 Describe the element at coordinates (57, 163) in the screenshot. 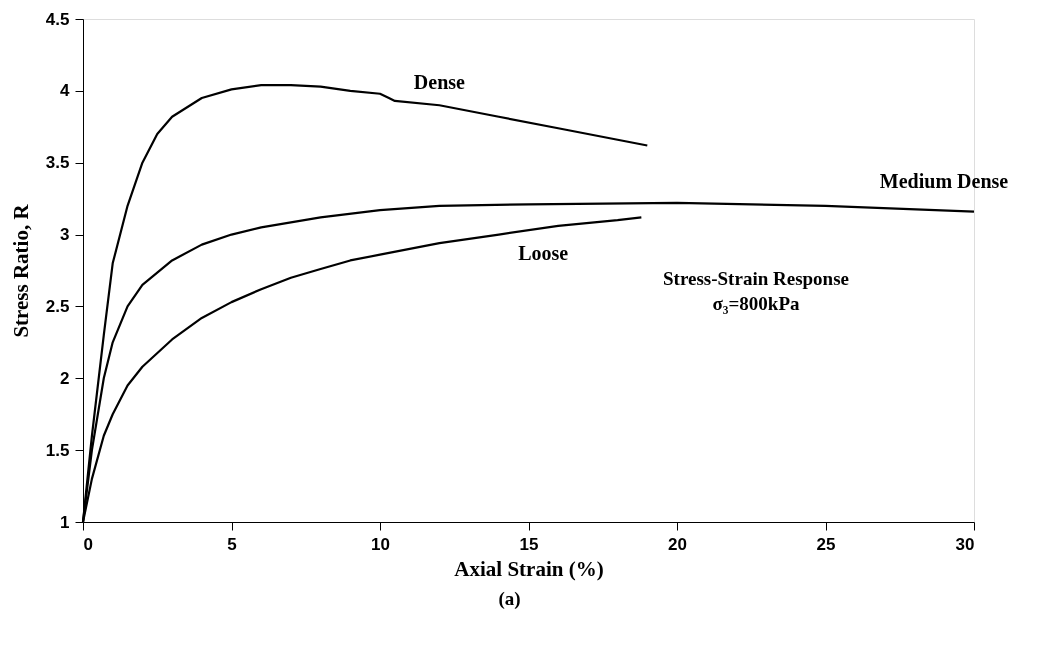

I see `y-tick-label: 3.5` at that location.